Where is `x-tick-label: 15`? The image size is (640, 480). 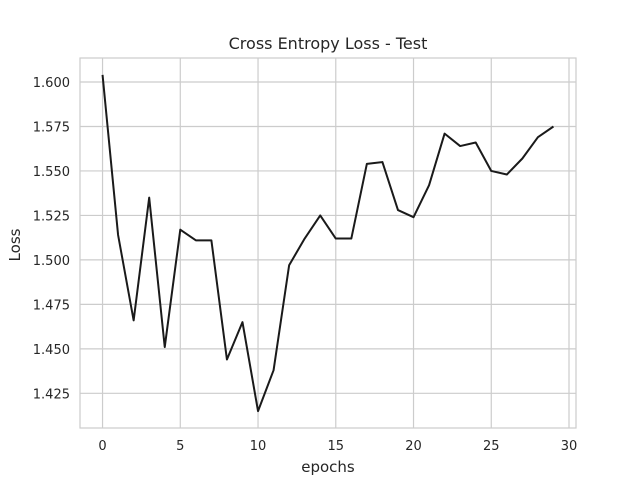 x-tick-label: 15 is located at coordinates (336, 446).